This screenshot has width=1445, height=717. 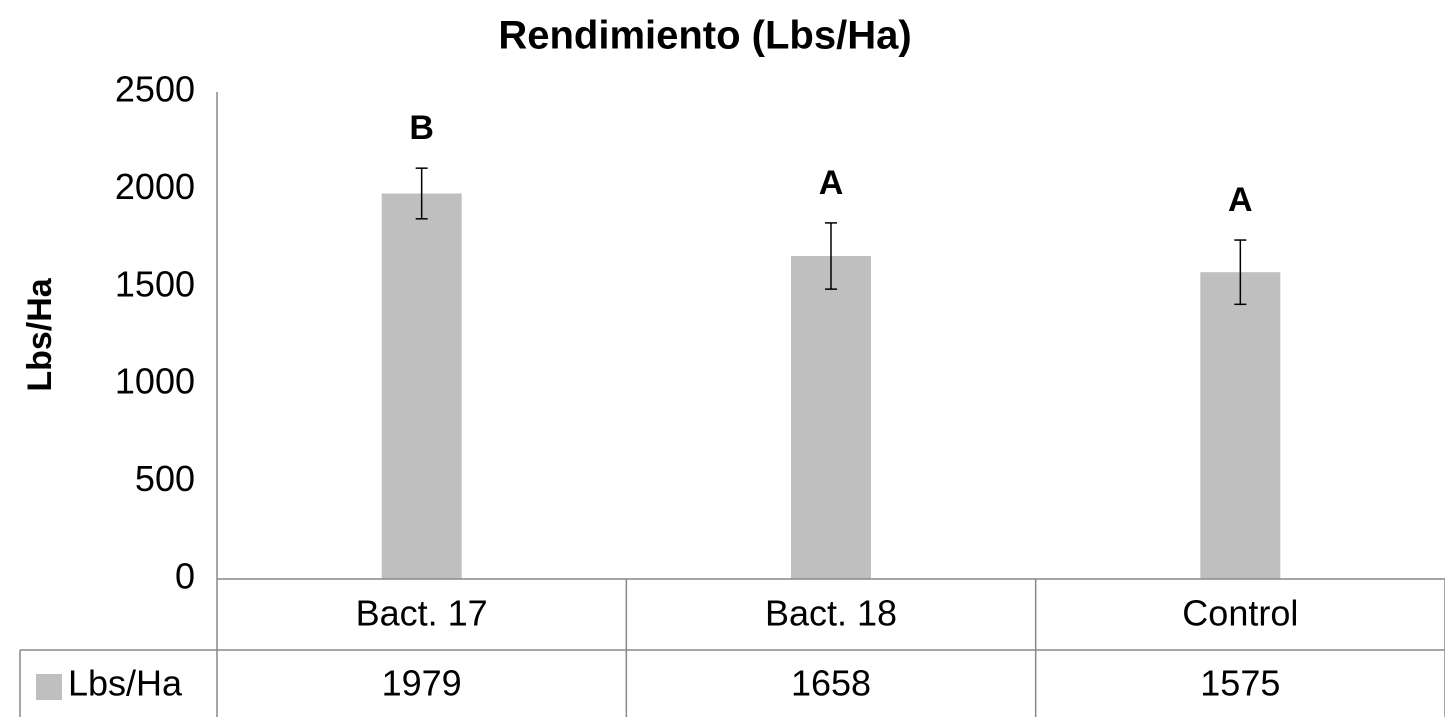 I want to click on y-tick-label: 1500, so click(x=155, y=283).